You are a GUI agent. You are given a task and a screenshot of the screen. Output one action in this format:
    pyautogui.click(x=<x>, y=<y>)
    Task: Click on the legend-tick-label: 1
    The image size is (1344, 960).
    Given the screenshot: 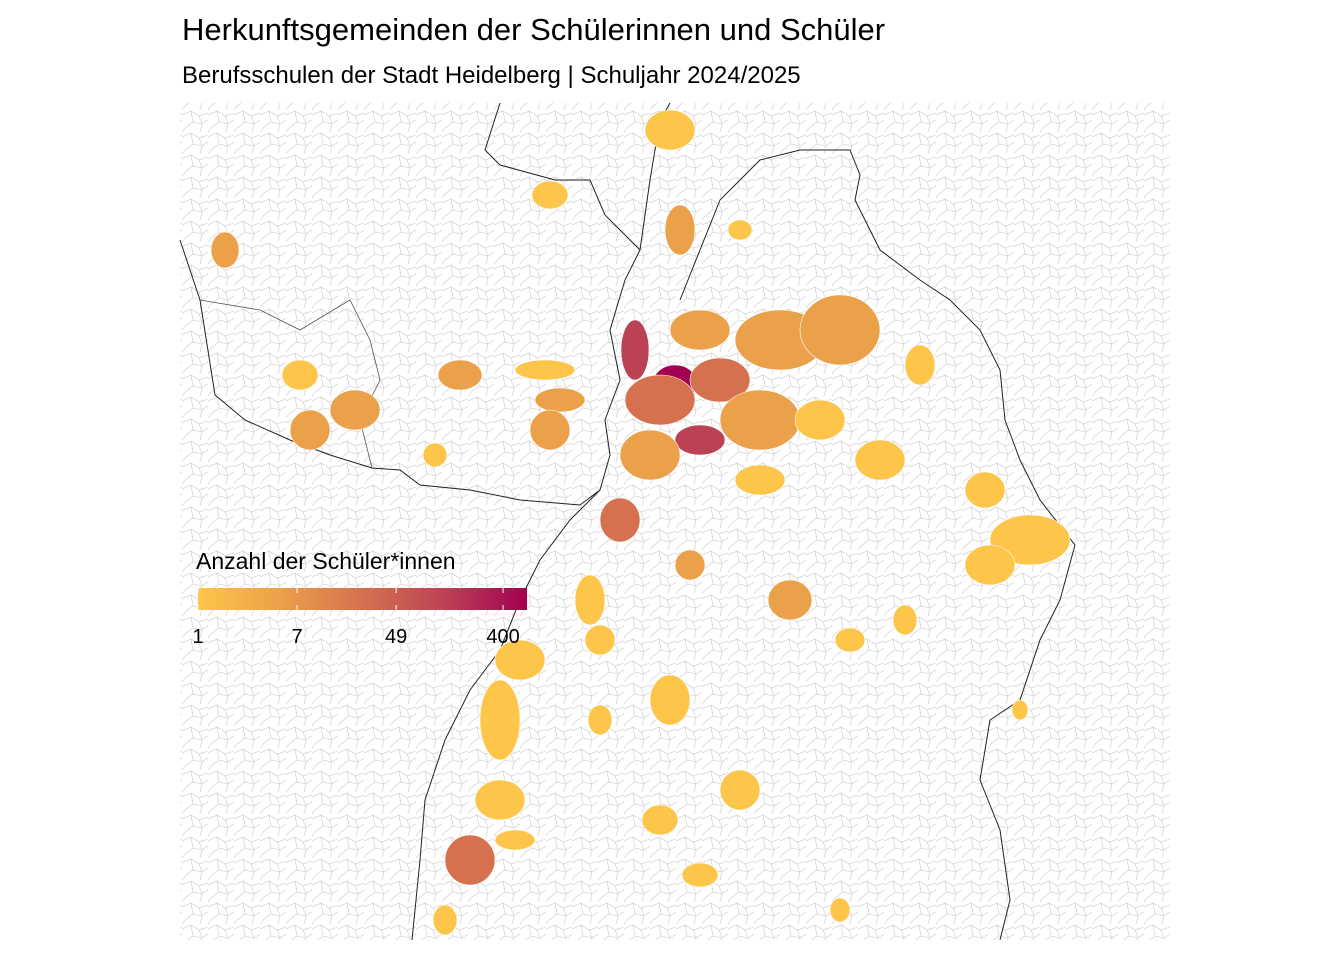 What is the action you would take?
    pyautogui.click(x=197, y=637)
    